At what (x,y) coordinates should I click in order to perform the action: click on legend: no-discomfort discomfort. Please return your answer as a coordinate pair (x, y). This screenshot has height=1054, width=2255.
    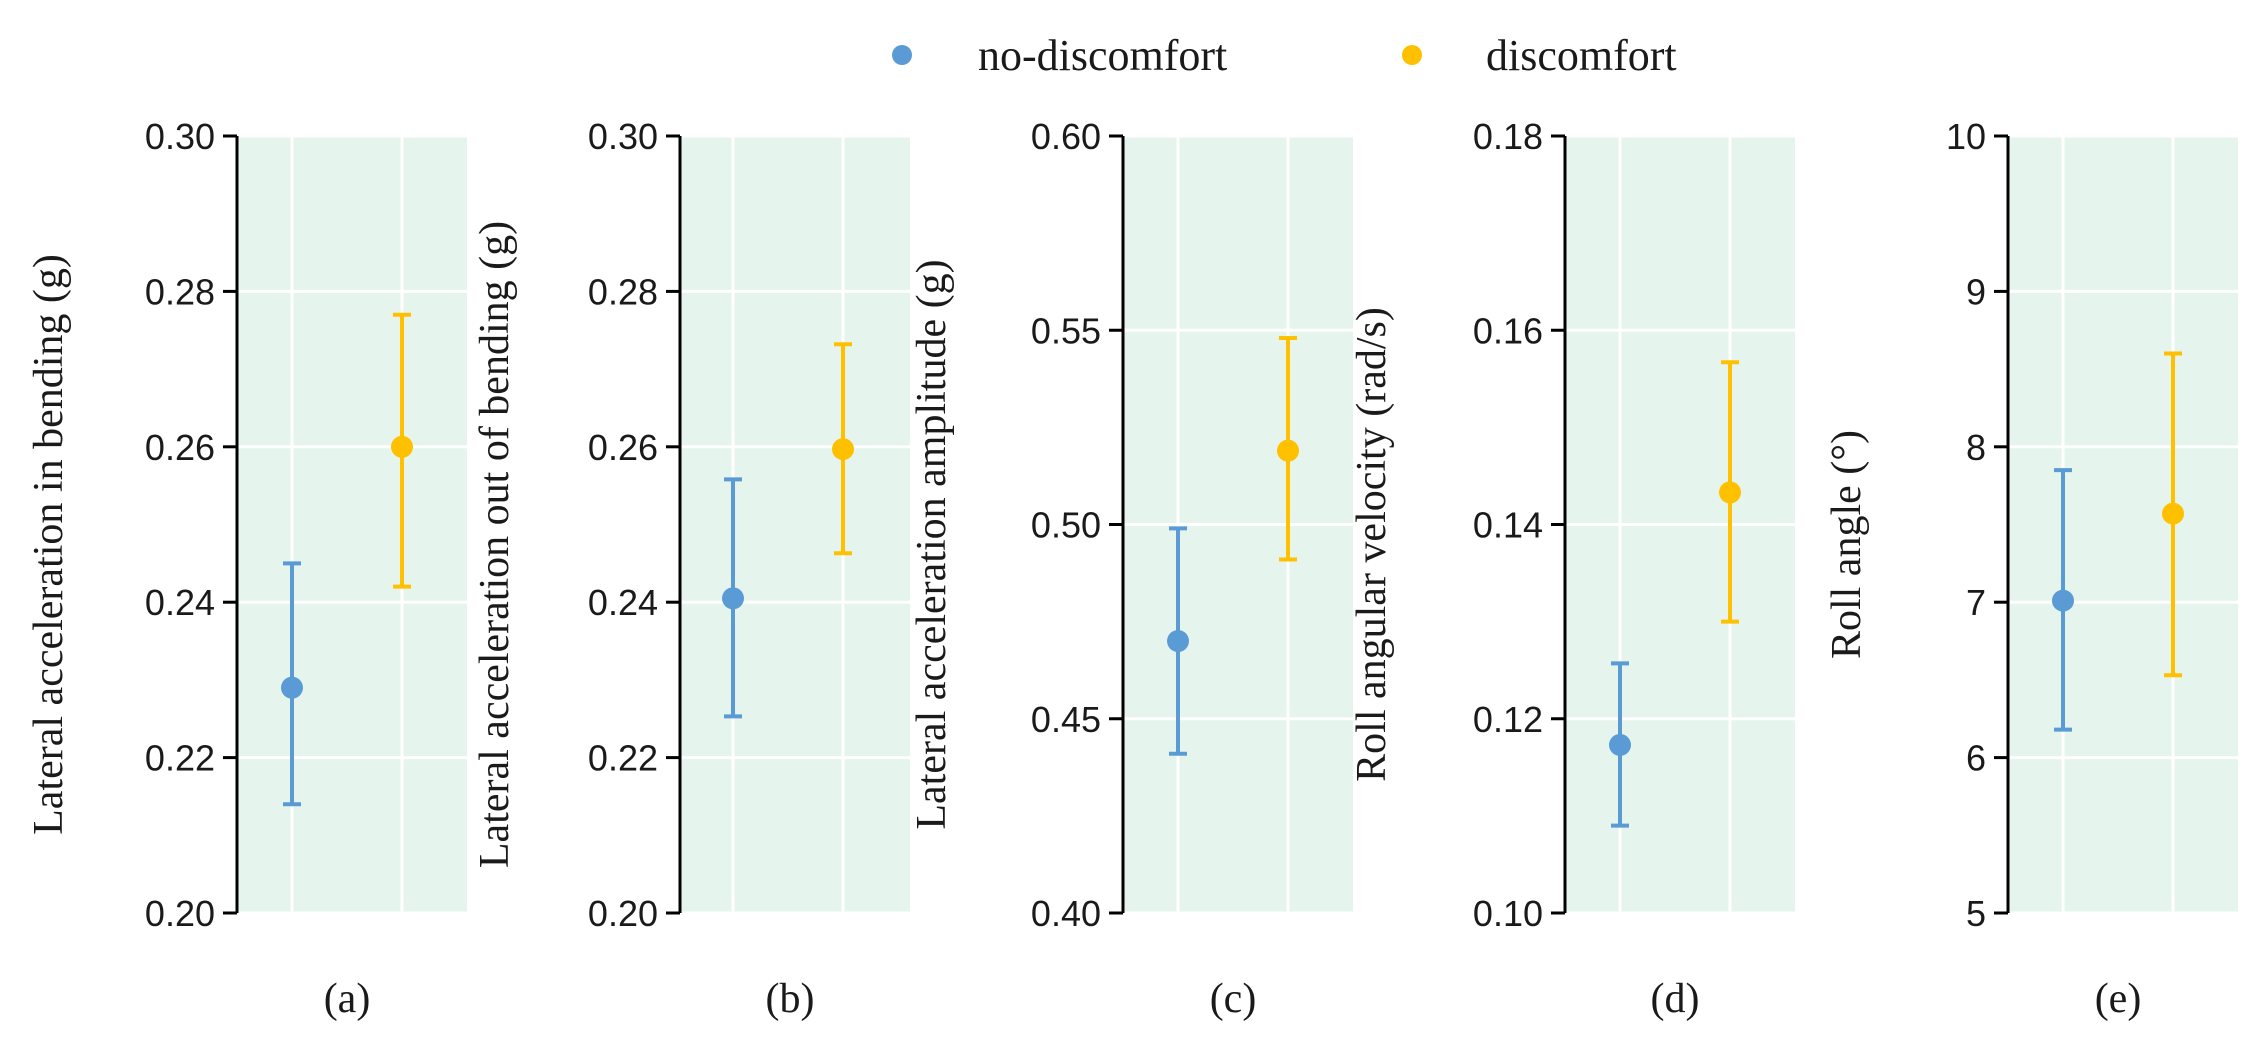
    Looking at the image, I should click on (1284, 55).